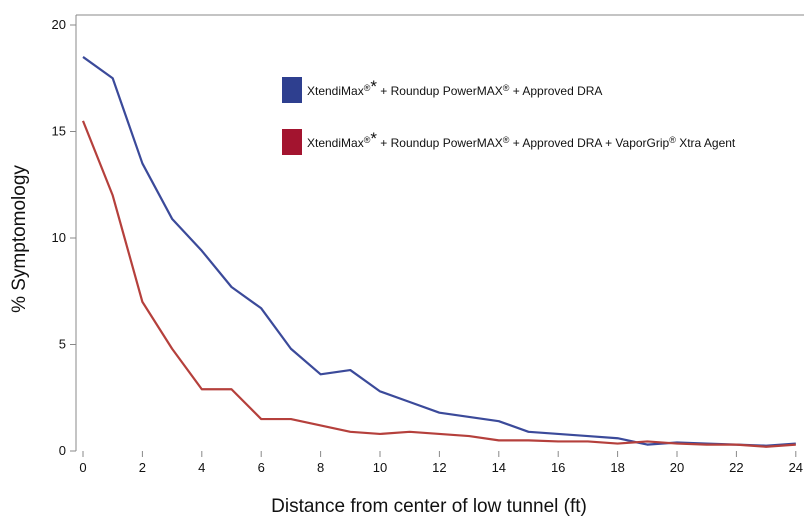  What do you see at coordinates (201, 467) in the screenshot?
I see `x-tick-label: 4` at bounding box center [201, 467].